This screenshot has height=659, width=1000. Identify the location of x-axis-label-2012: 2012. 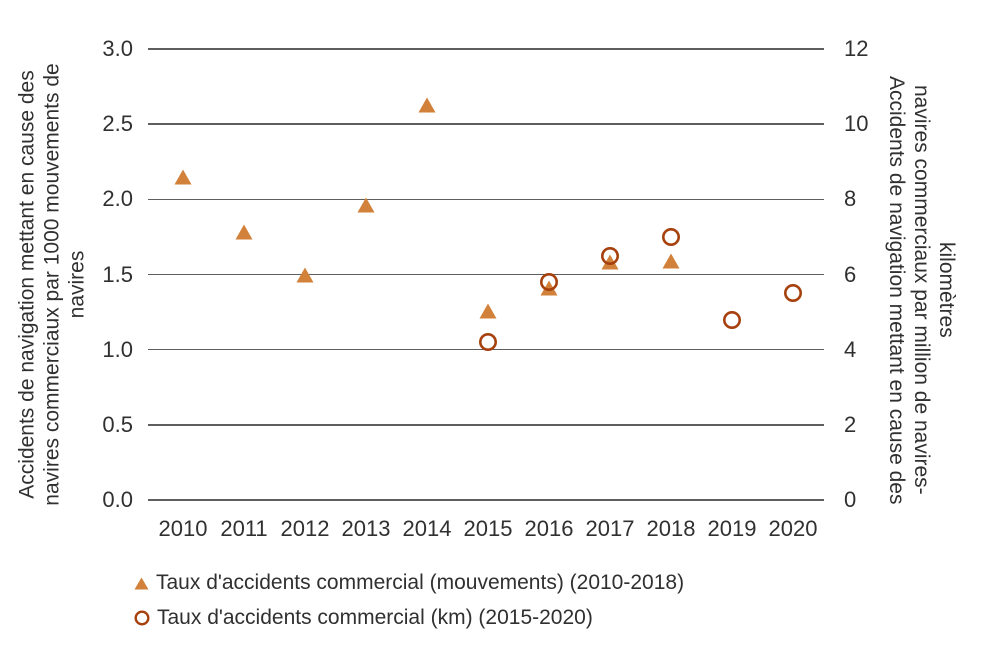
(305, 528).